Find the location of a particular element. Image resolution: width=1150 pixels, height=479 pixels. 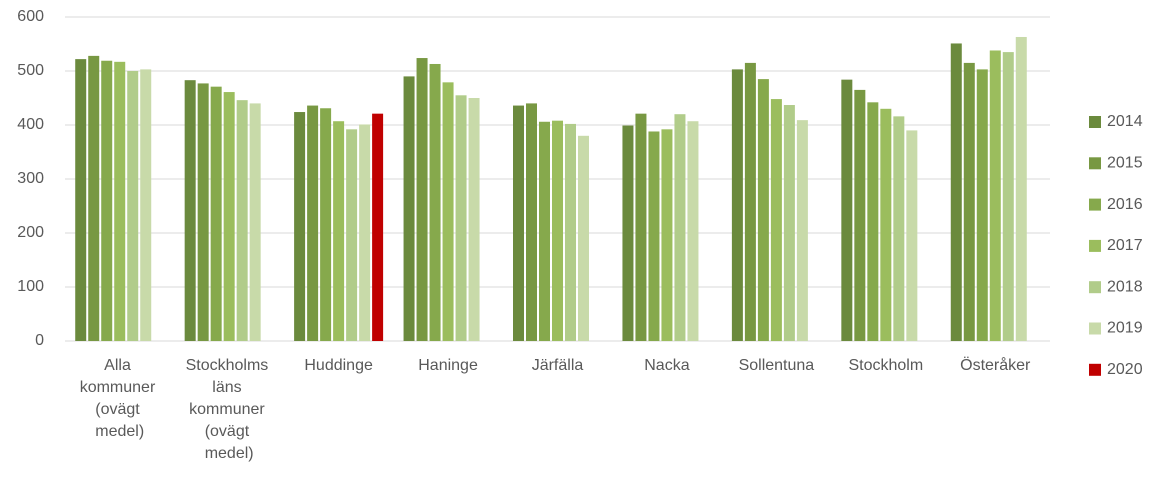

x-tick-label: Huddinge is located at coordinates (338, 365).